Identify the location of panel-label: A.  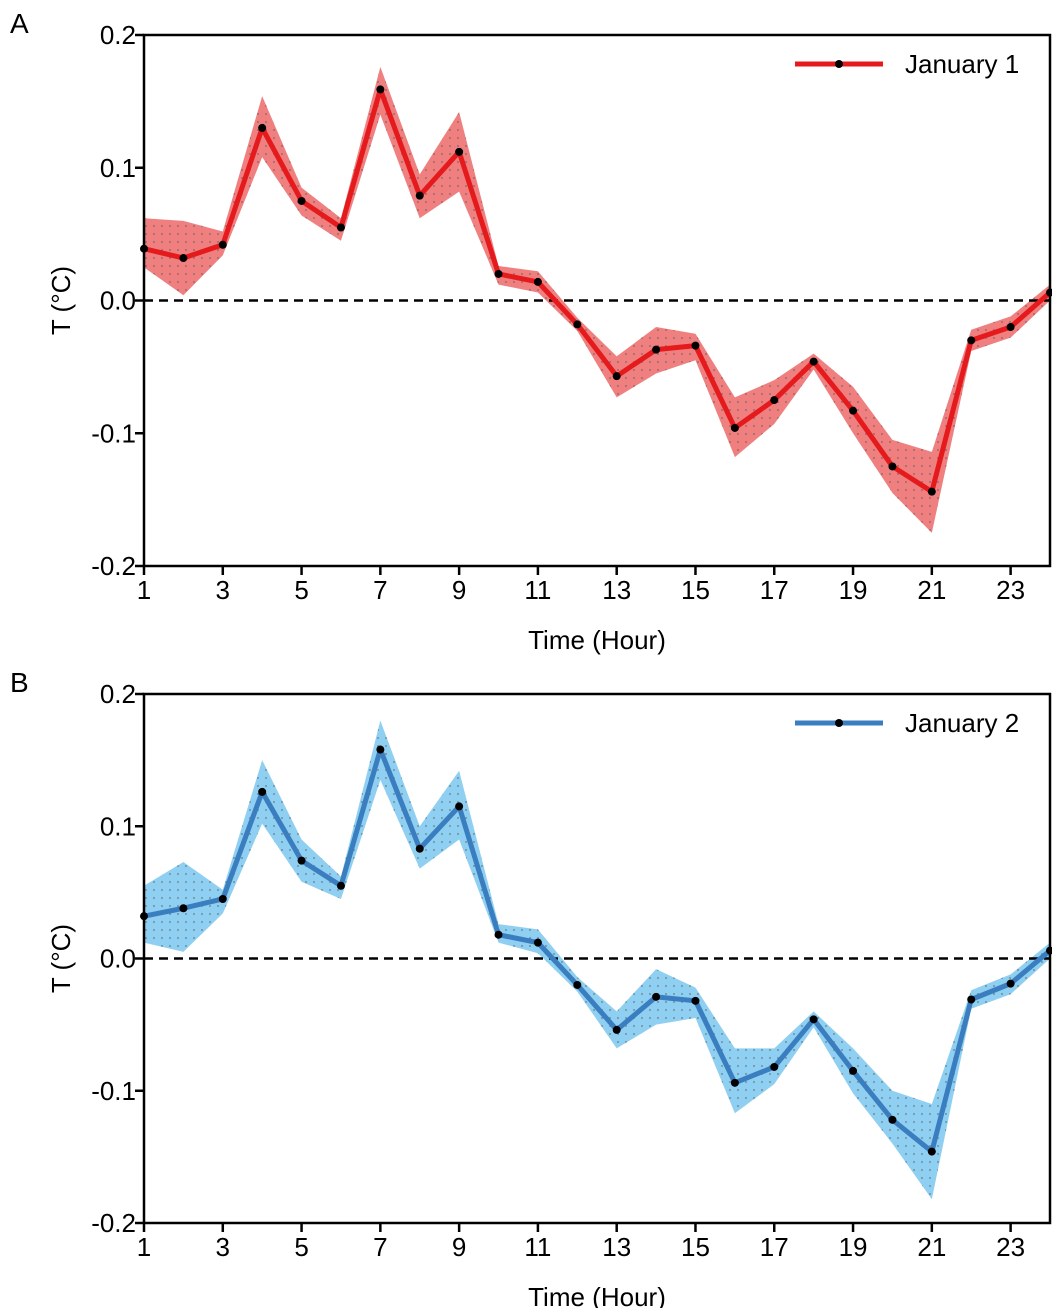
(19, 23).